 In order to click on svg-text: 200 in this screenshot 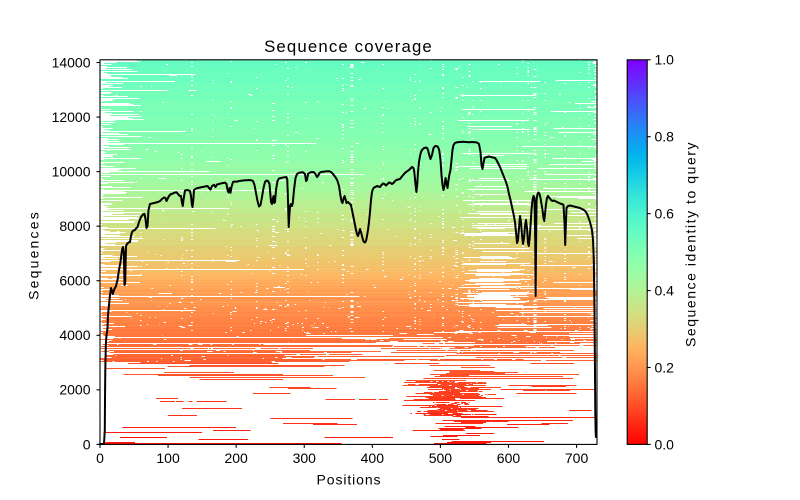, I will do `click(236, 458)`.